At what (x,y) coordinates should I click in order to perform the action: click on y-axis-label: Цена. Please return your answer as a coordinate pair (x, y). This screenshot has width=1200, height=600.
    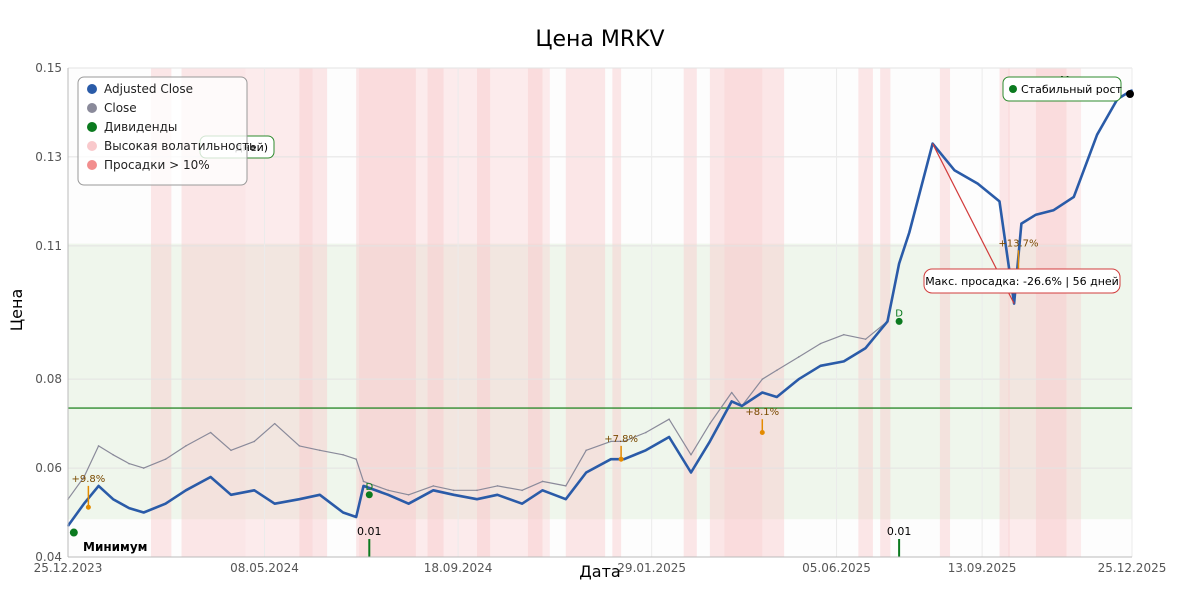
    Looking at the image, I should click on (16, 310).